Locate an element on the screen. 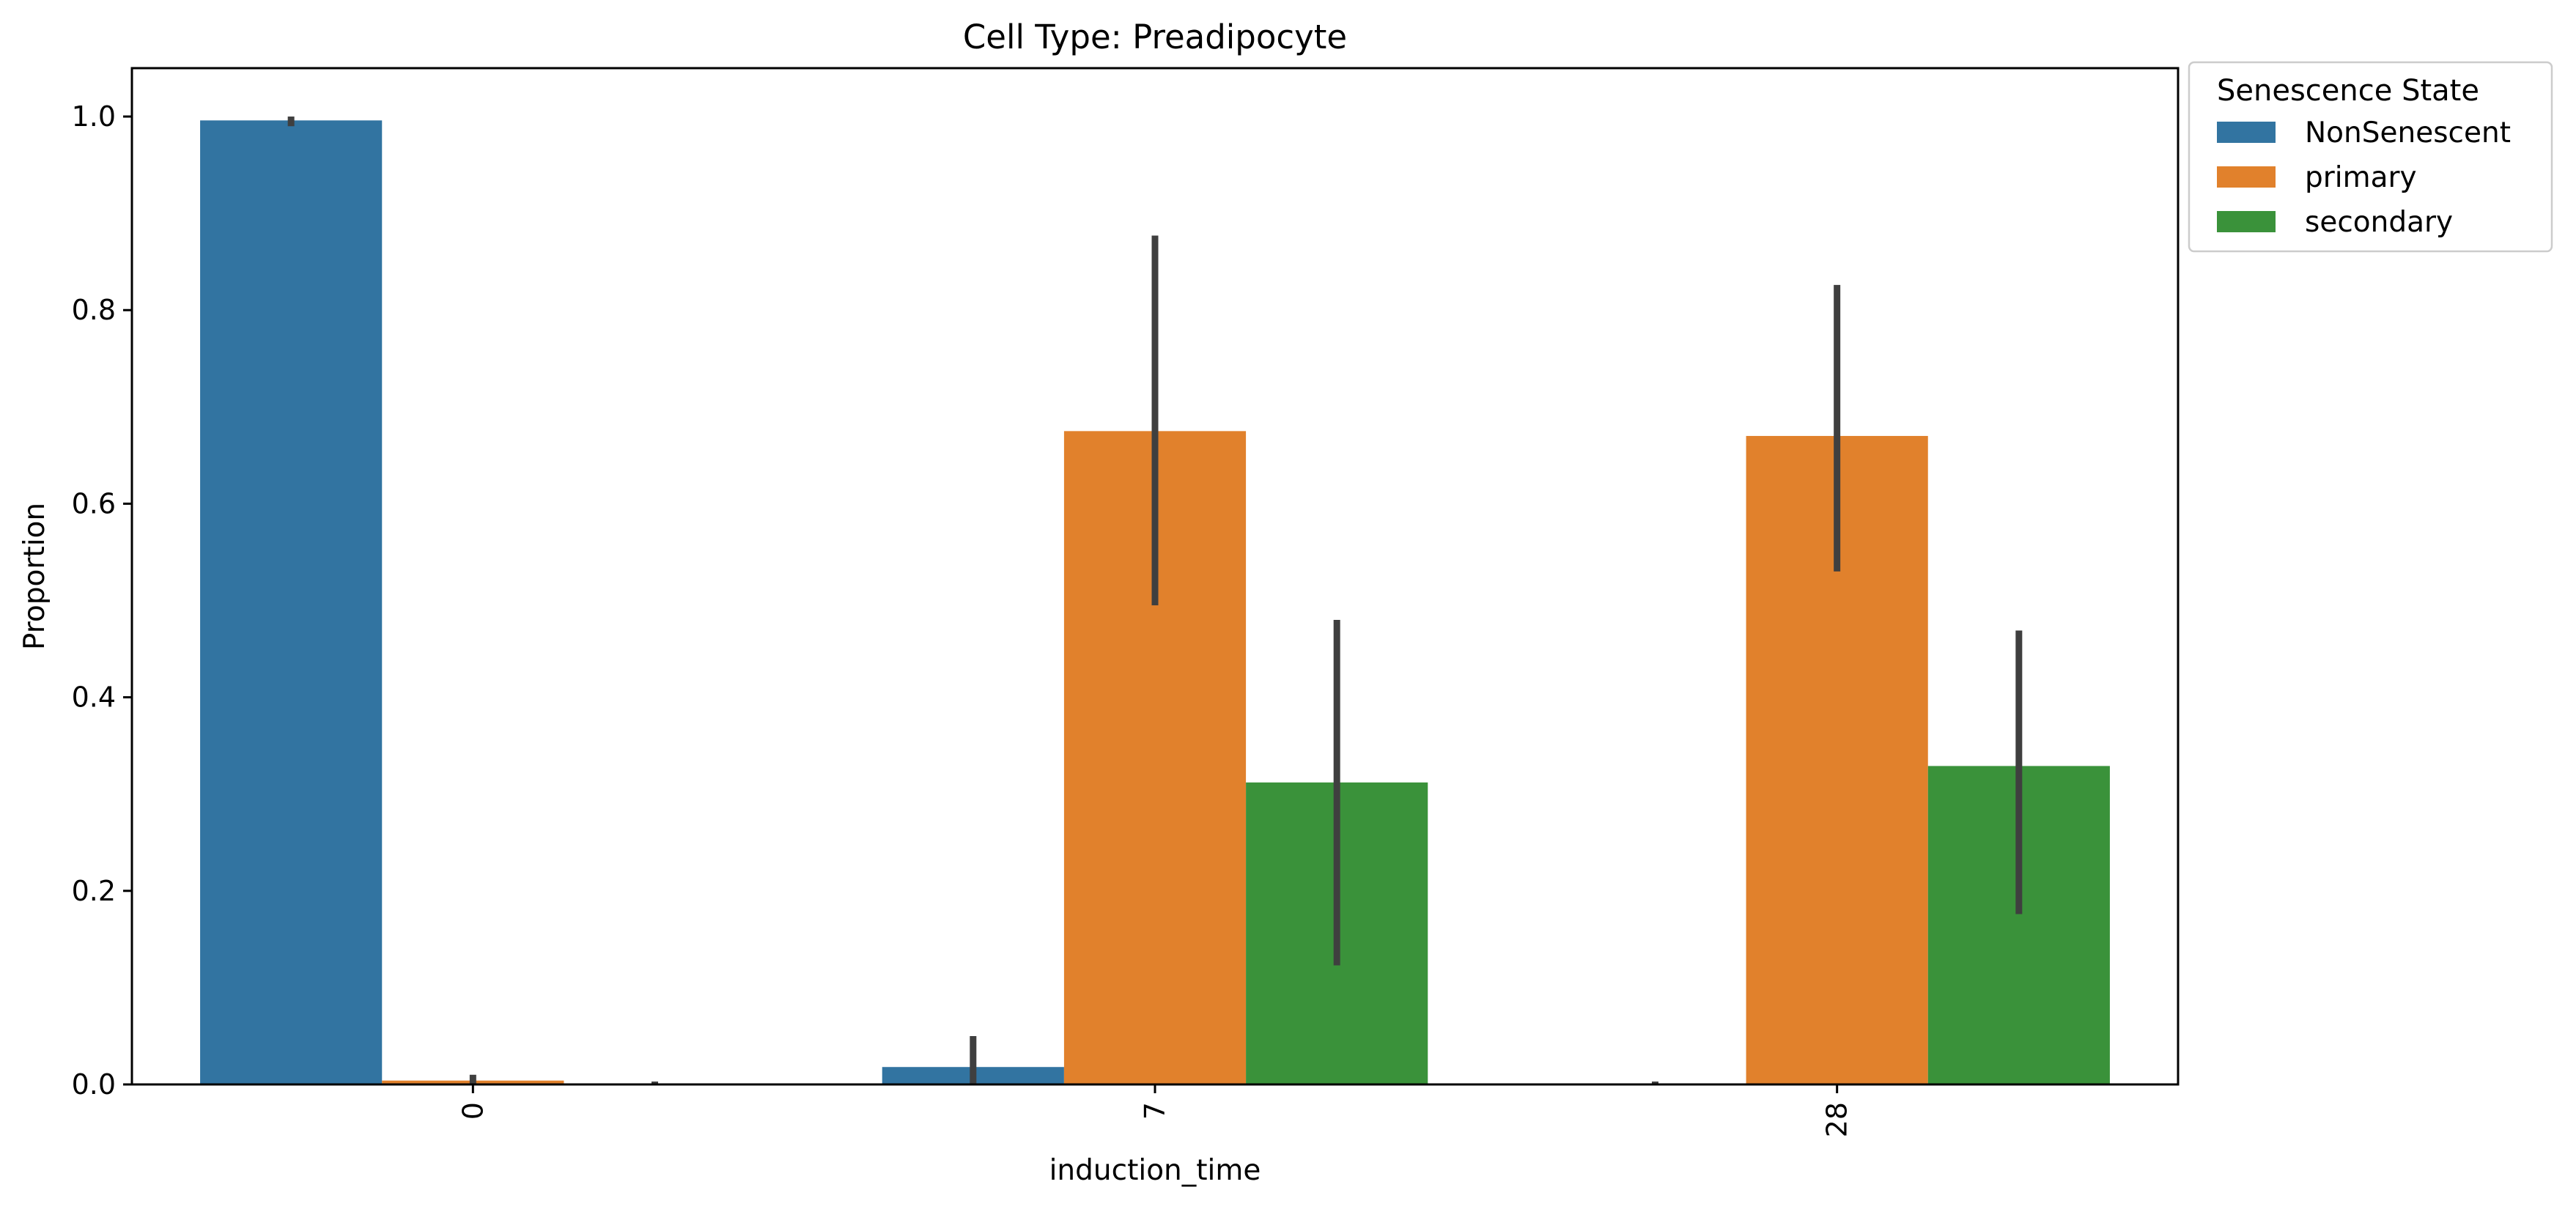  legend-items: NonSenescent primary secondary is located at coordinates (2364, 178).